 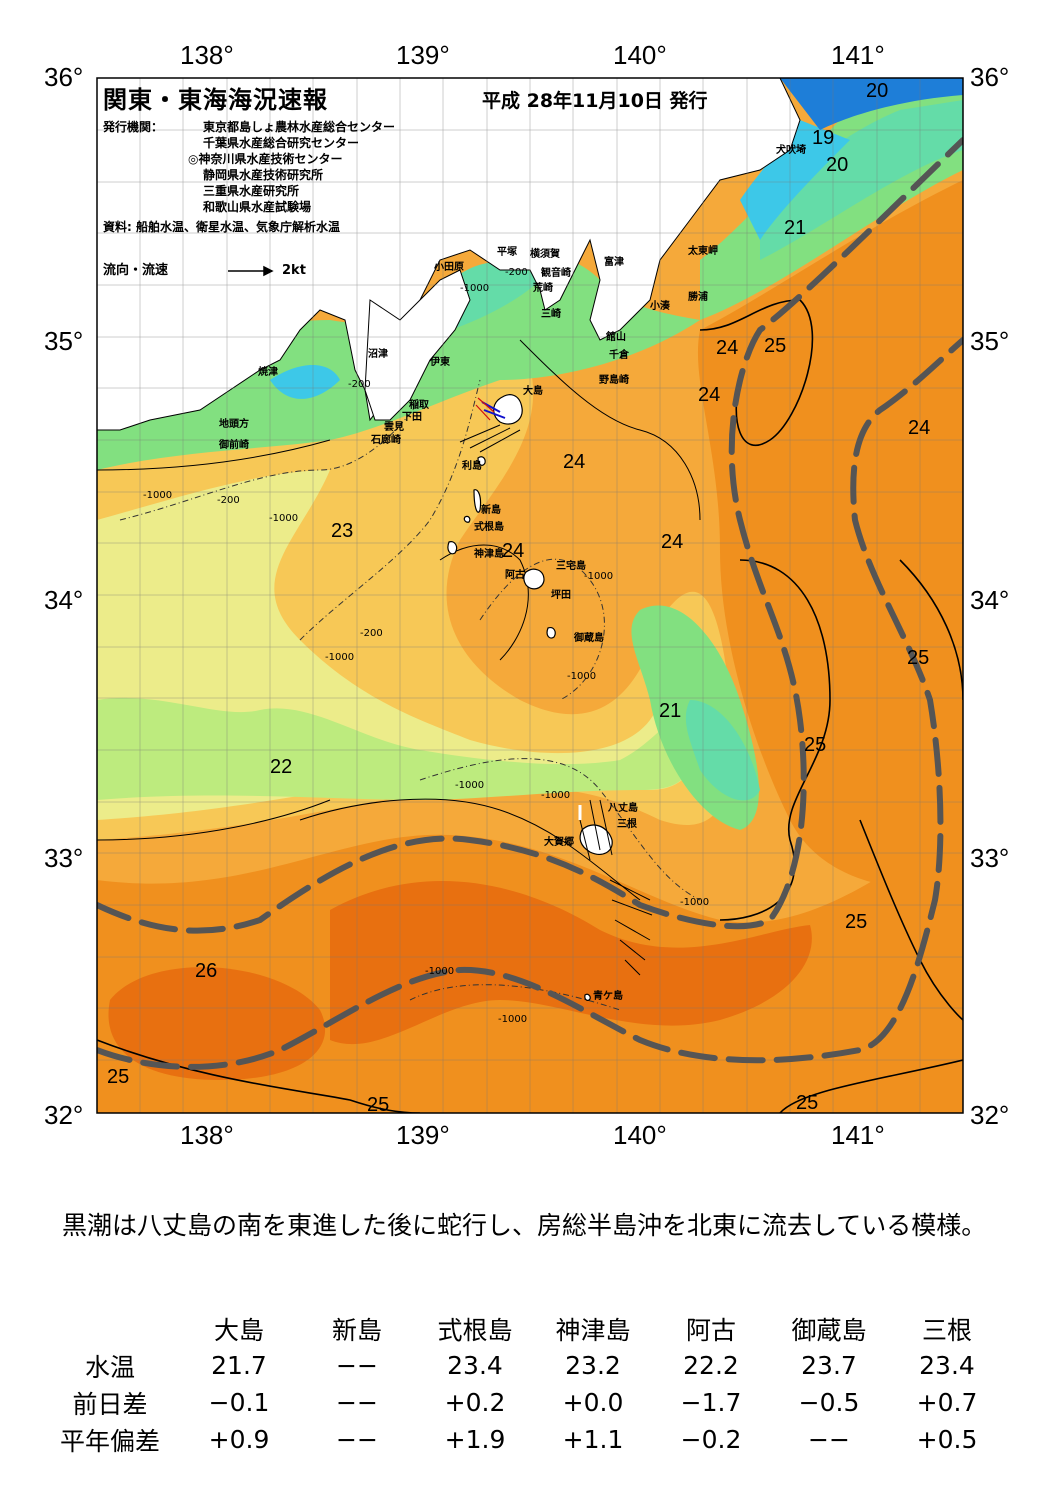 What do you see at coordinates (990, 600) in the screenshot?
I see `lat-label-34-right: 34°` at bounding box center [990, 600].